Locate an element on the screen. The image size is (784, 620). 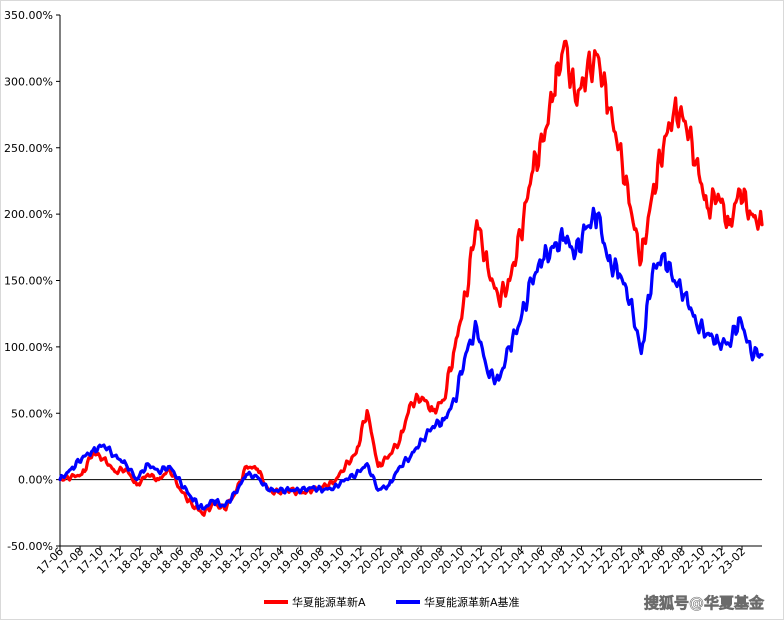
y-tick-label: 50.00% is located at coordinates (32, 413).